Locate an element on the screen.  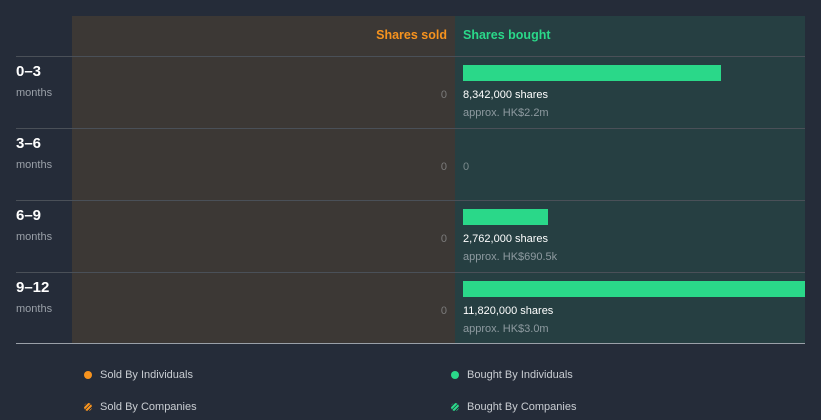
legend-bought-companies: Bought By Companies is located at coordinates (513, 407).